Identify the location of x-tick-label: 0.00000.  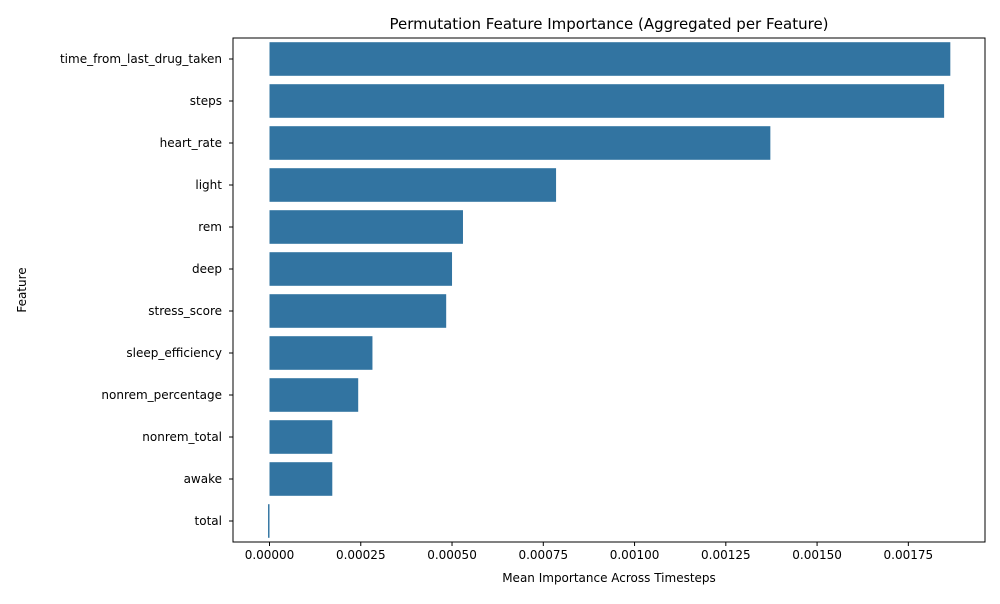
(270, 555).